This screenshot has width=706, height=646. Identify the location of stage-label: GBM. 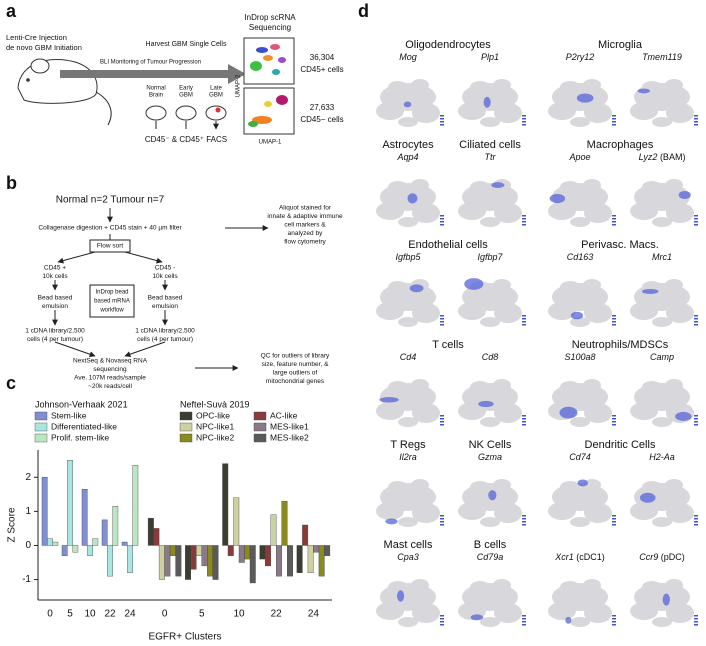
(186, 96).